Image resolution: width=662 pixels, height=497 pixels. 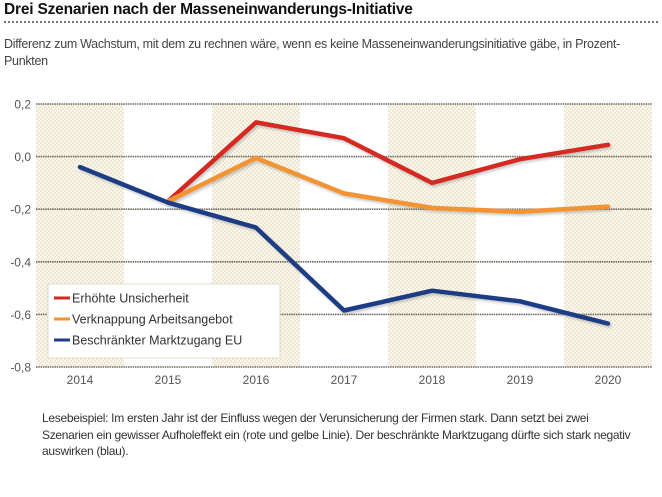 What do you see at coordinates (432, 380) in the screenshot?
I see `x-tick-label: 2018` at bounding box center [432, 380].